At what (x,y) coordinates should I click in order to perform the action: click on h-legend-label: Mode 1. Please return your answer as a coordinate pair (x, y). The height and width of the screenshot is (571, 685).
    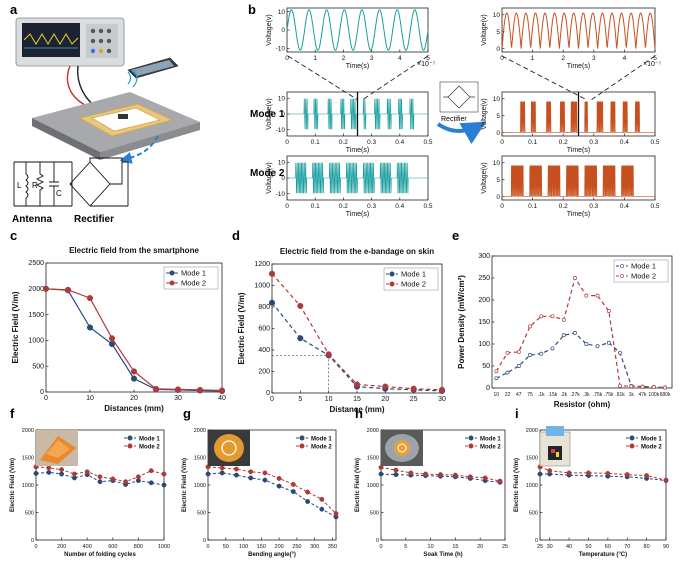
    Looking at the image, I should click on (490, 440).